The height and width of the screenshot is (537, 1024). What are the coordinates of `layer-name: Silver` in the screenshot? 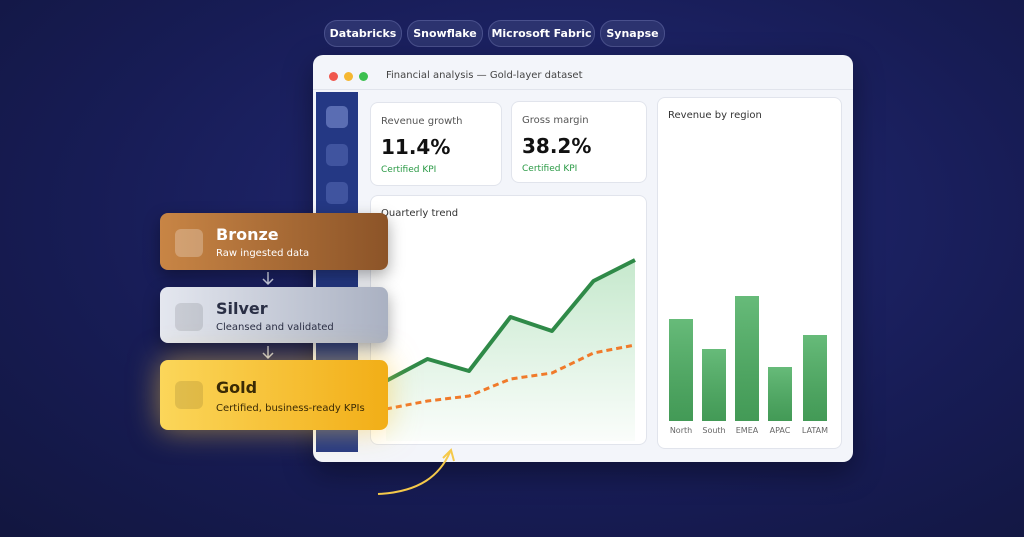 It's located at (242, 308).